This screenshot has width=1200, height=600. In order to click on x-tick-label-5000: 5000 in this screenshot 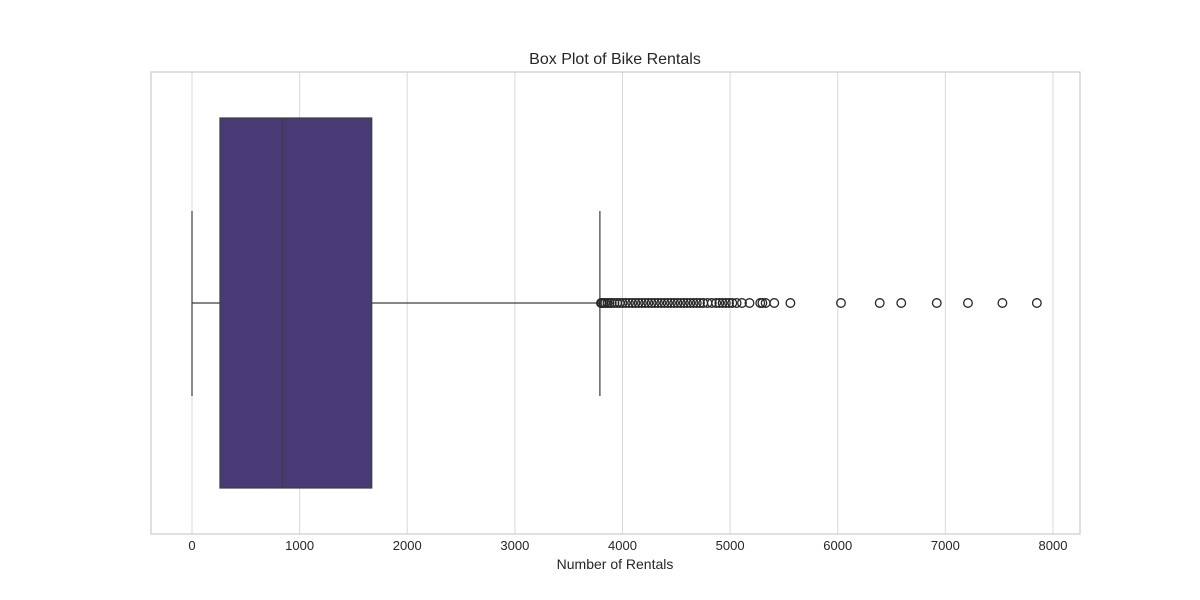, I will do `click(730, 545)`.